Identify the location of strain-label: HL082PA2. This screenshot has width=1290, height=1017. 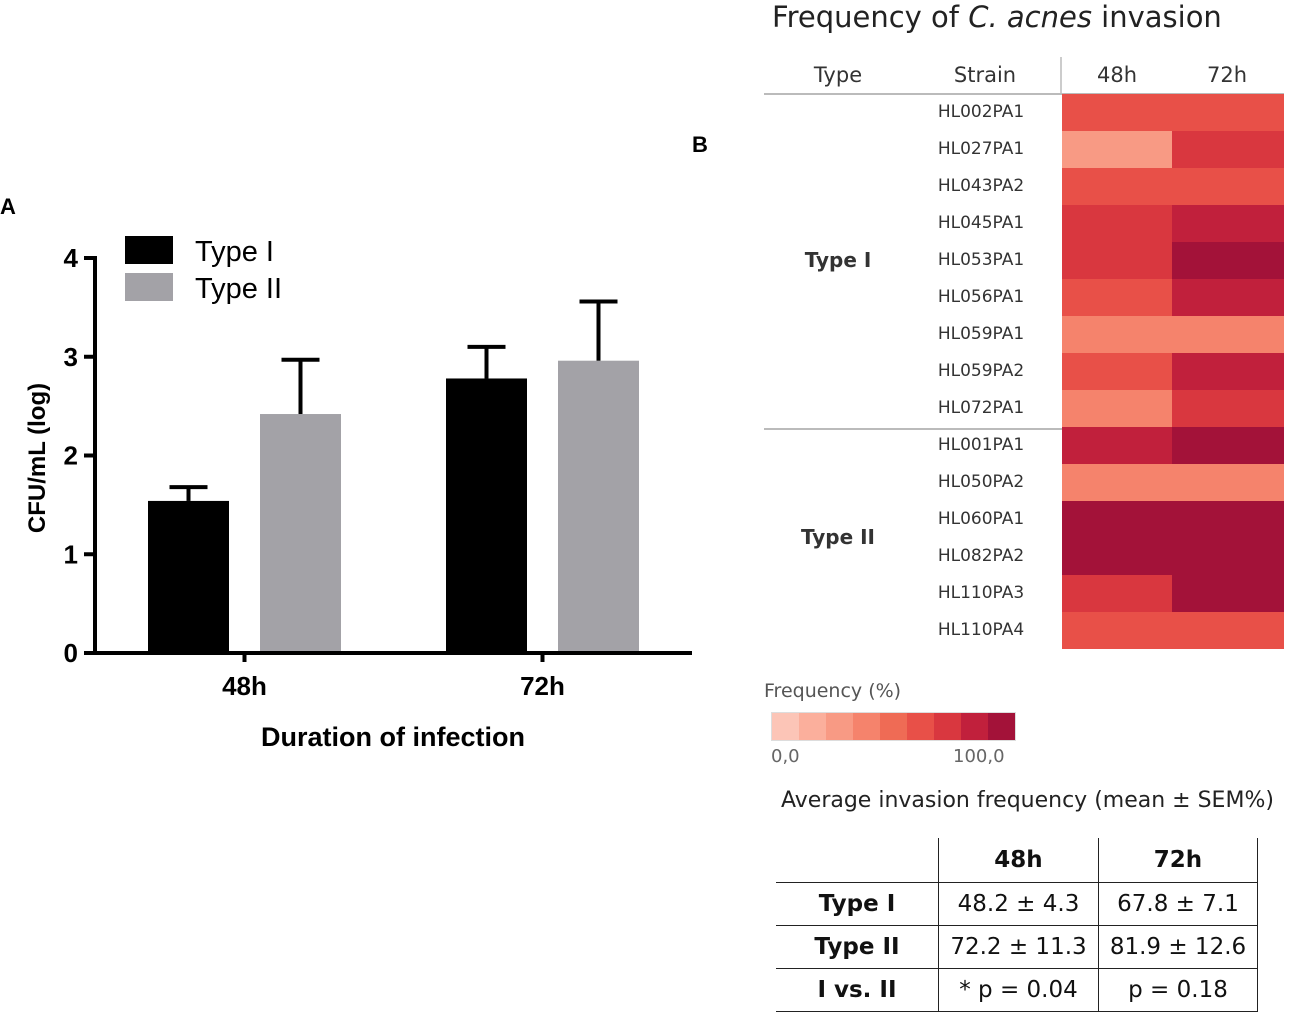
(981, 556).